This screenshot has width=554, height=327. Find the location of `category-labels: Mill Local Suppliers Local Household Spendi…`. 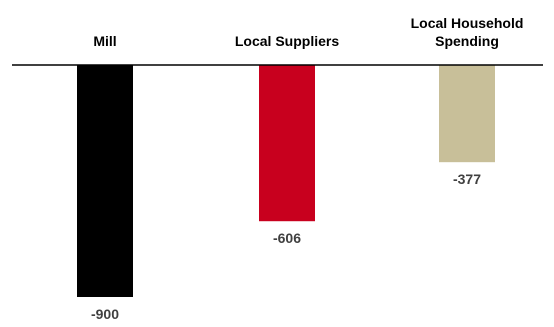

category-labels: Mill Local Suppliers Local Household Spendi… is located at coordinates (308, 32).